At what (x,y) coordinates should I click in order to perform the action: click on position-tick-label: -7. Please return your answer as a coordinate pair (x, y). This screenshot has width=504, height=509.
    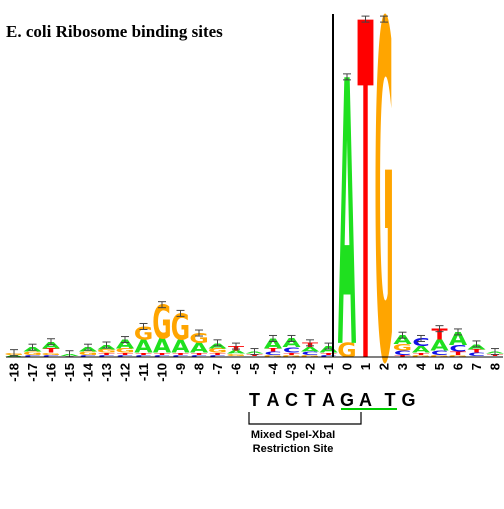
    Looking at the image, I should click on (217, 369).